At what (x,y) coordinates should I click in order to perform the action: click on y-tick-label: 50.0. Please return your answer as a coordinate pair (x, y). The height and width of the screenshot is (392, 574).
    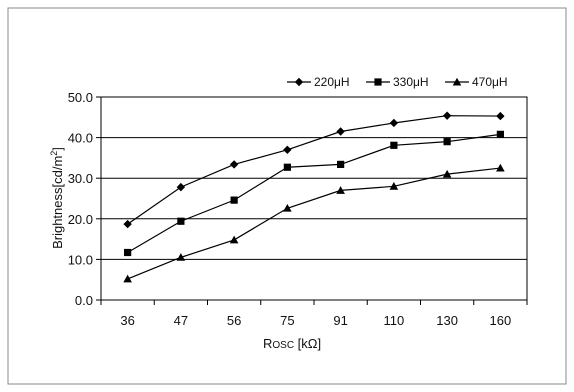
    Looking at the image, I should click on (80, 97).